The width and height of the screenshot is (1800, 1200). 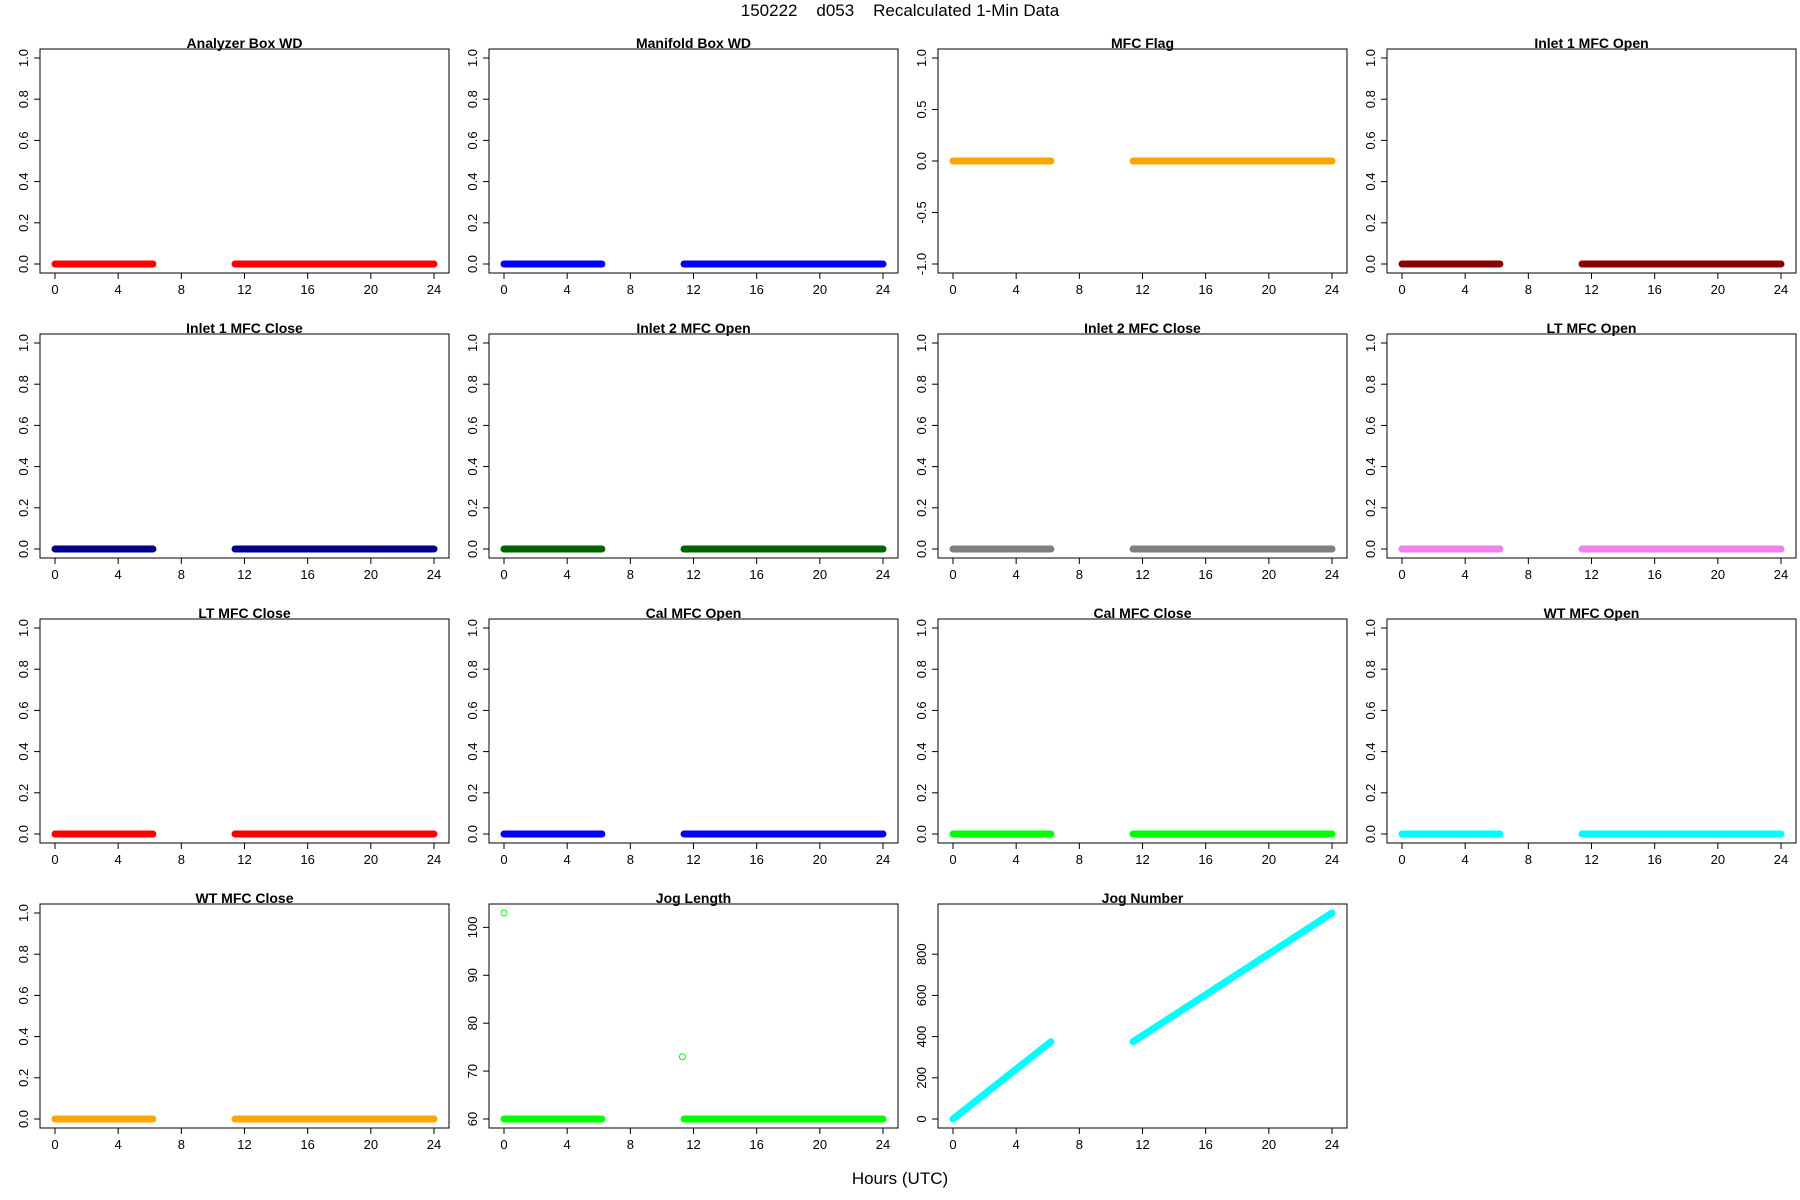 I want to click on y-tick-label: -0.5, so click(x=921, y=212).